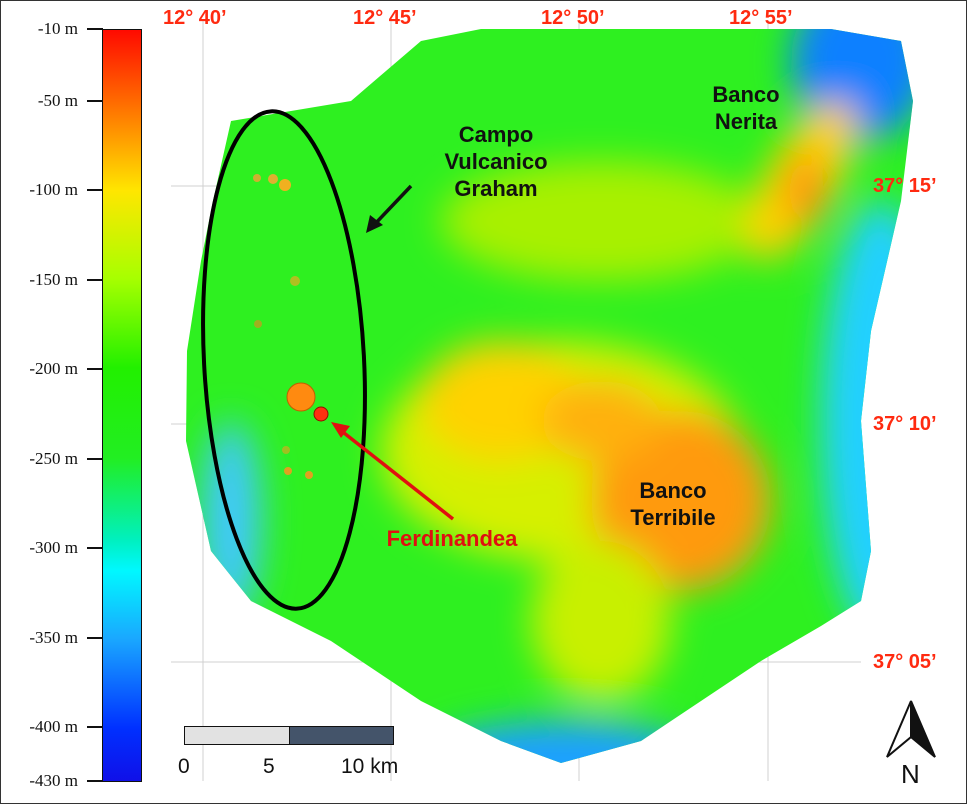  What do you see at coordinates (291, 326) in the screenshot?
I see `volcanic-cones` at bounding box center [291, 326].